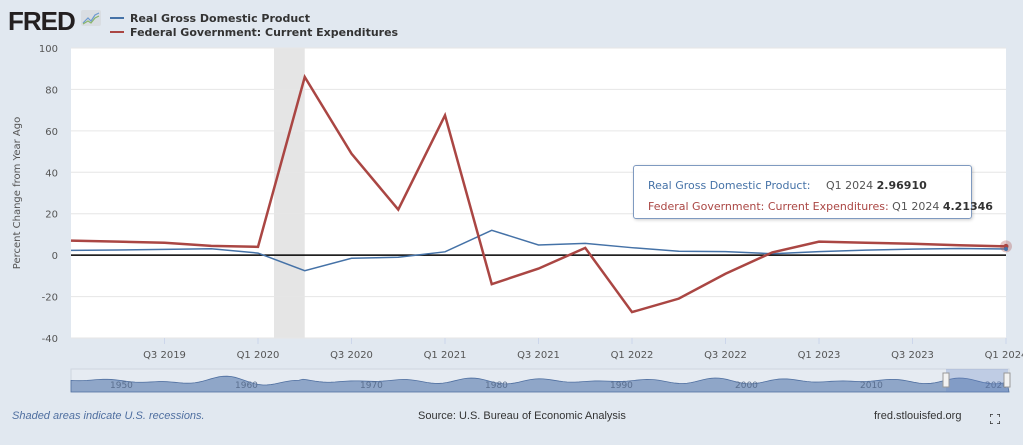 Image resolution: width=1023 pixels, height=445 pixels. I want to click on navigator-selection, so click(977, 380).